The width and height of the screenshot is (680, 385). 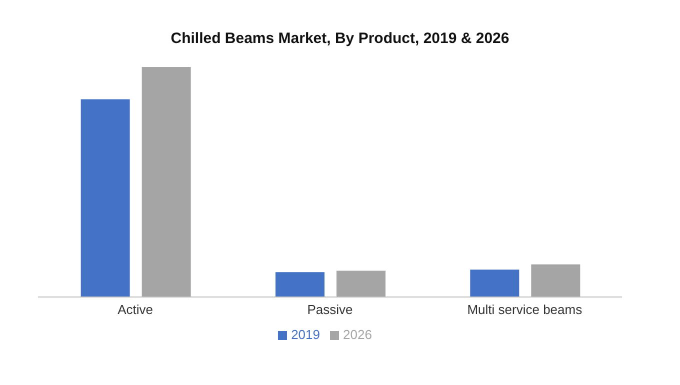 I want to click on x-tick-label: Multi service beams, so click(x=525, y=310).